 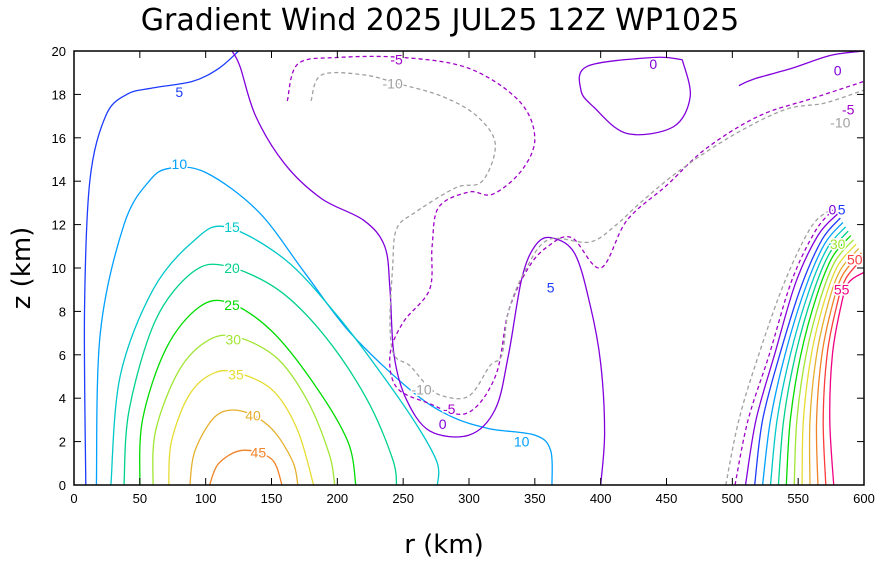 I want to click on y-axis-label: z (km), so click(x=22, y=268).